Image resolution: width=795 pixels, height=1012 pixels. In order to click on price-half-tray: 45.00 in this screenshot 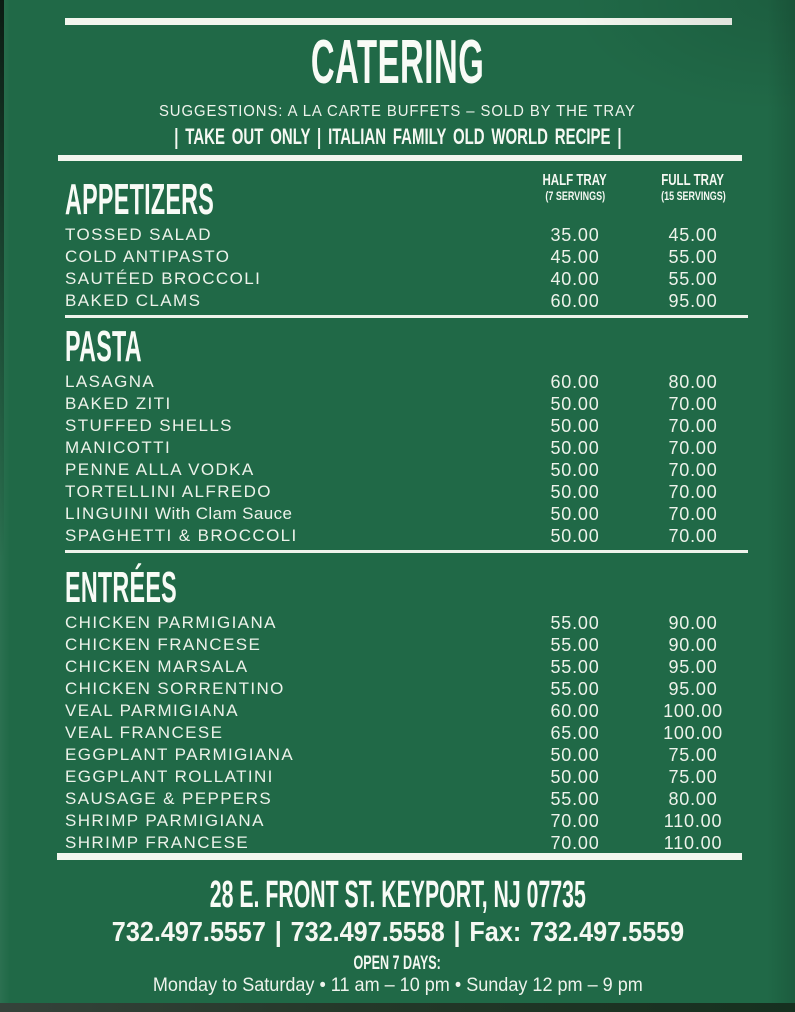, I will do `click(575, 256)`.